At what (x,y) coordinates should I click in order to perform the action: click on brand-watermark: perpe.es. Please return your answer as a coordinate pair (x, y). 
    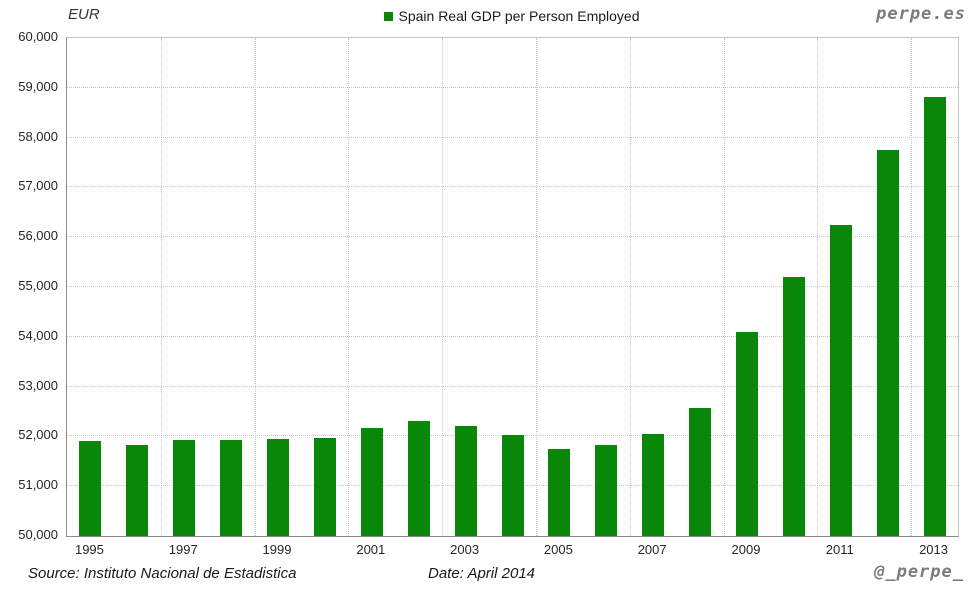
    Looking at the image, I should click on (921, 14).